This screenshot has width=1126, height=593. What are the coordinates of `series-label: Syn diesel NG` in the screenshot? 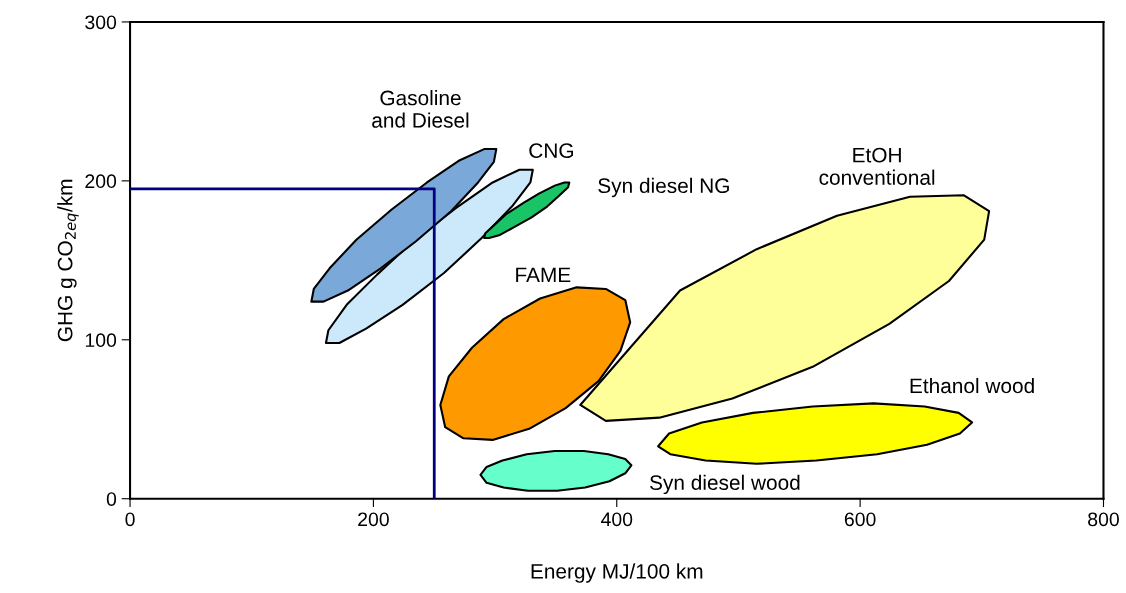 It's located at (663, 187).